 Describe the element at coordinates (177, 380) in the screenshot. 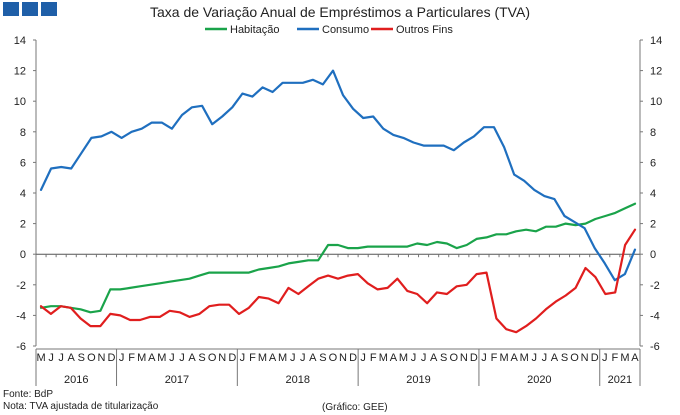

I see `year-label: 2017` at that location.